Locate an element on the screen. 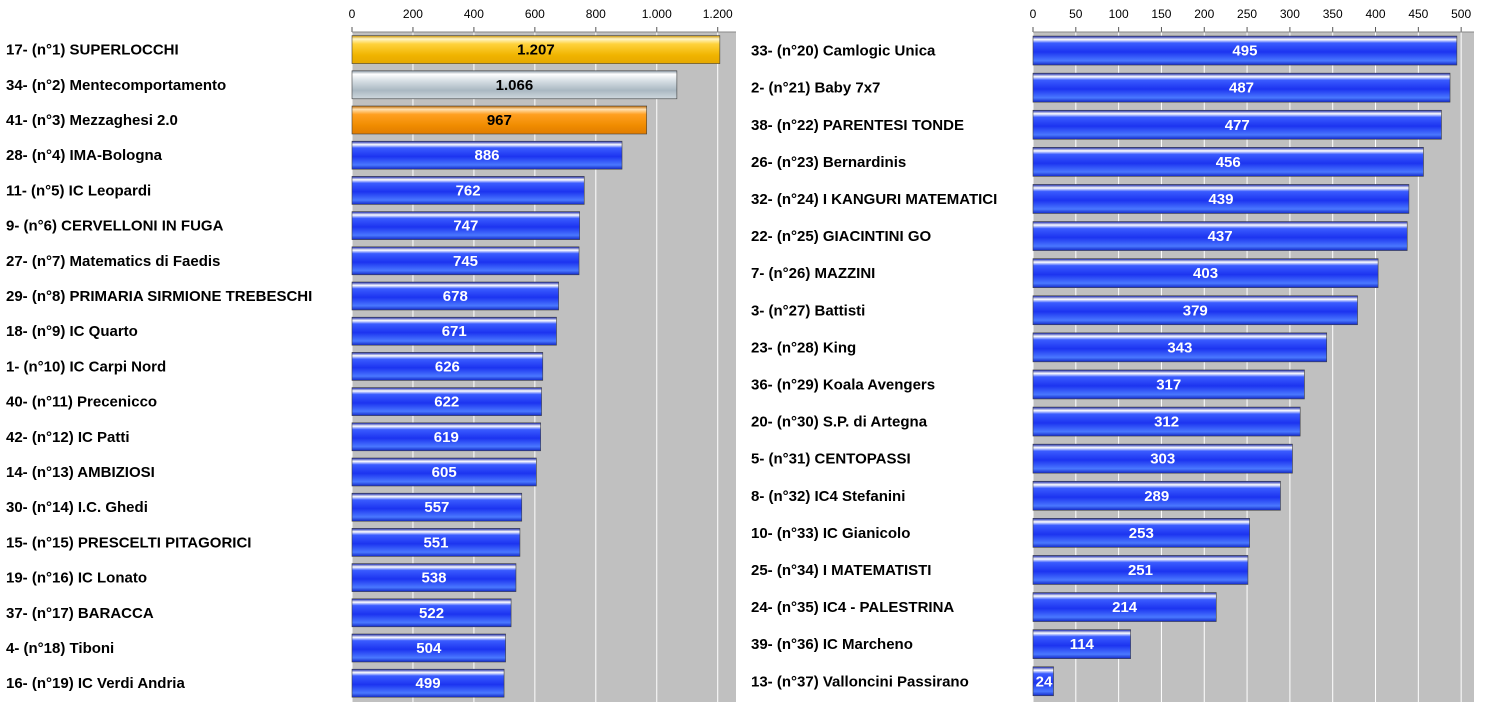 This screenshot has height=712, width=1491. bar-category-label: 29- (n°8) PRIMARIA SIRMIONE TREBESCHI is located at coordinates (159, 296).